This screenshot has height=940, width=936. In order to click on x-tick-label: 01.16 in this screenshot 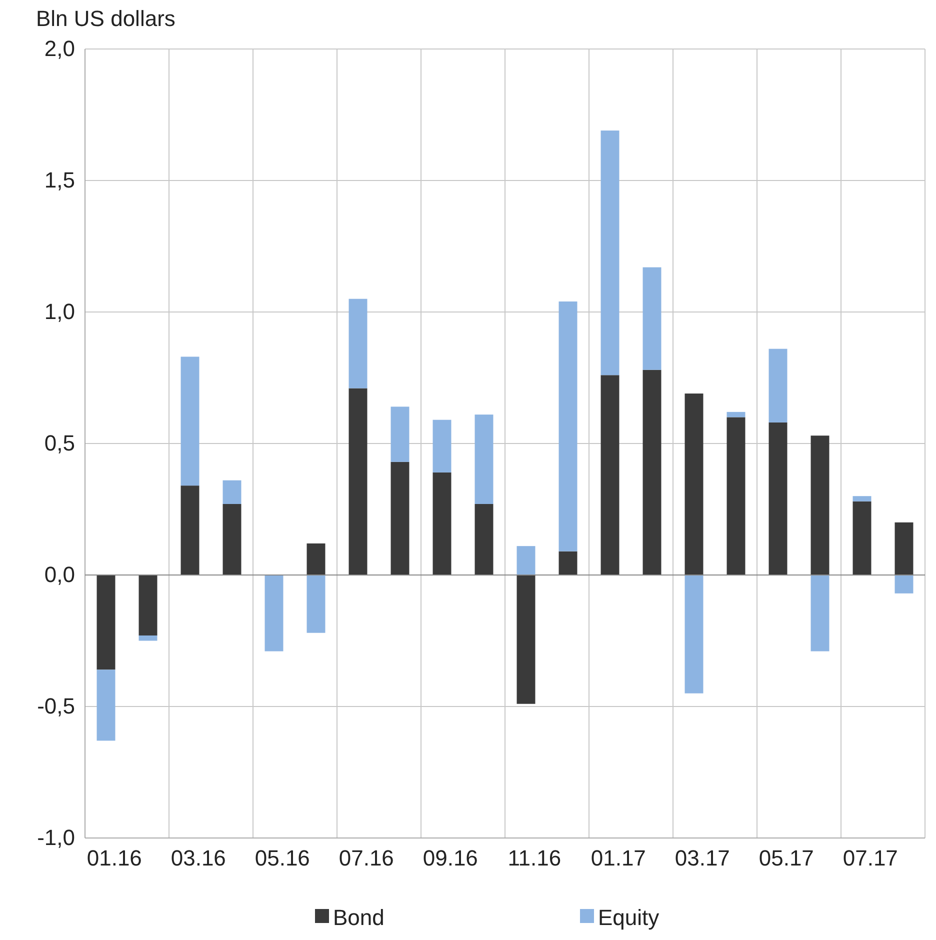, I will do `click(114, 858)`.